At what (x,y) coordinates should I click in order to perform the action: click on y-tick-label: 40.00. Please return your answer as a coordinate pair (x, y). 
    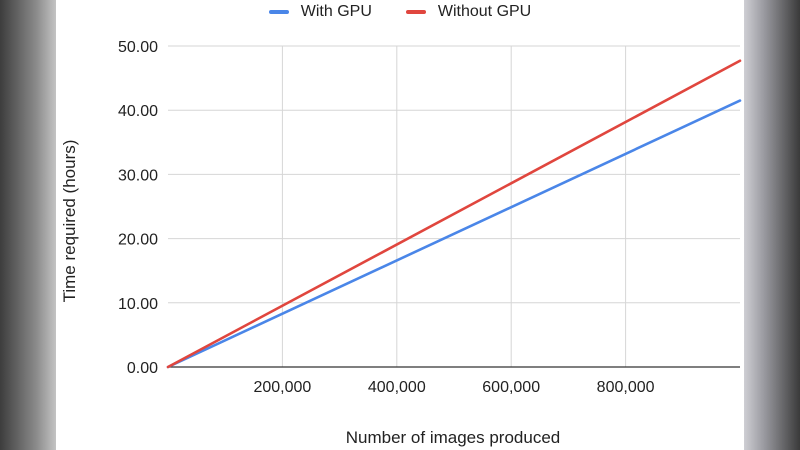
    Looking at the image, I should click on (138, 111).